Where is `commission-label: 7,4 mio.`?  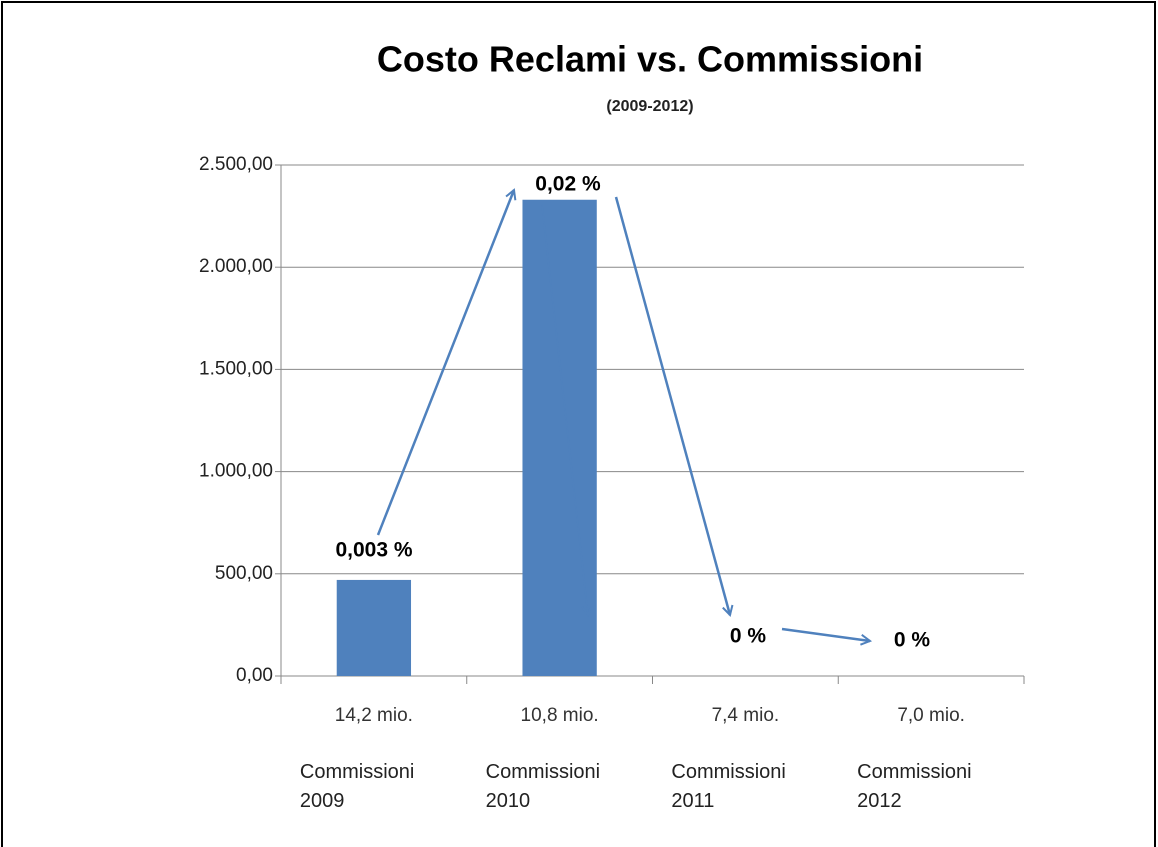 commission-label: 7,4 mio. is located at coordinates (746, 715).